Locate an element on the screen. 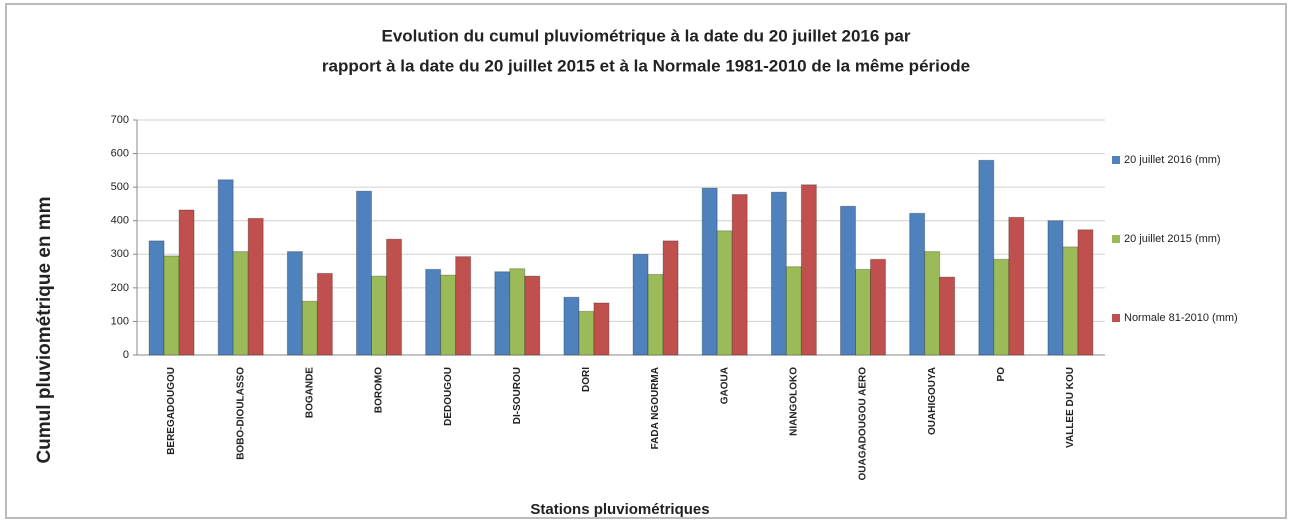  x-tick-label: GAOUA is located at coordinates (724, 385).